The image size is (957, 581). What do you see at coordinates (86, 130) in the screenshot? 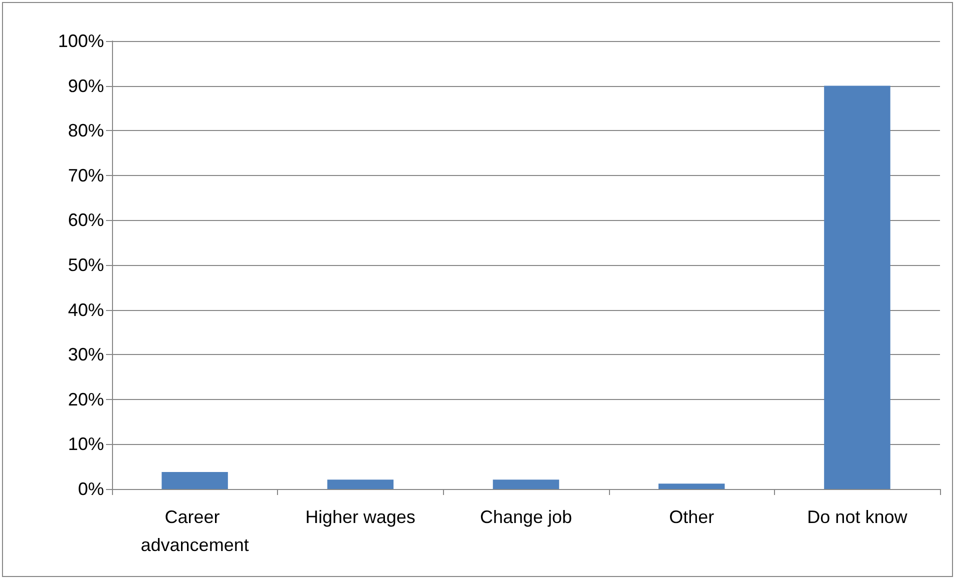
I see `y-tick-label: 80%` at bounding box center [86, 130].